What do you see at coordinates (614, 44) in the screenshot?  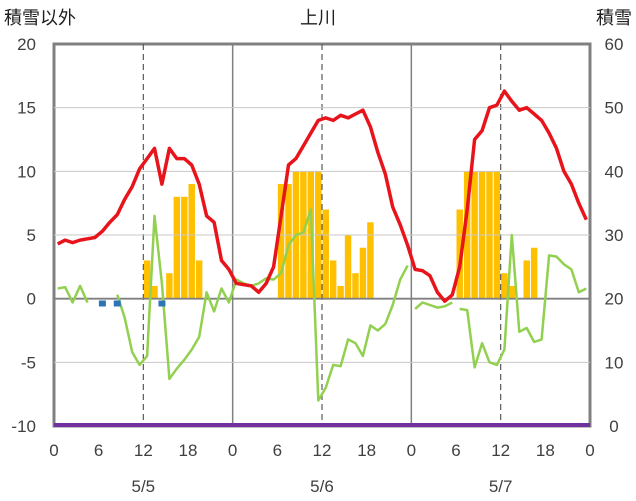 I see `right-tick-label: 60` at bounding box center [614, 44].